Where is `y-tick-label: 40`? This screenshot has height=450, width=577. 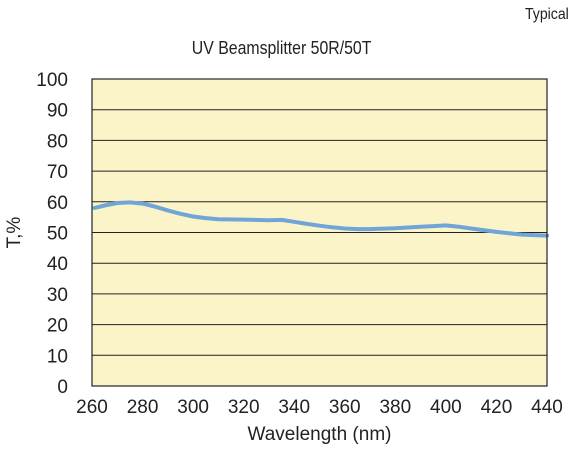
y-tick-label: 40 is located at coordinates (57, 264).